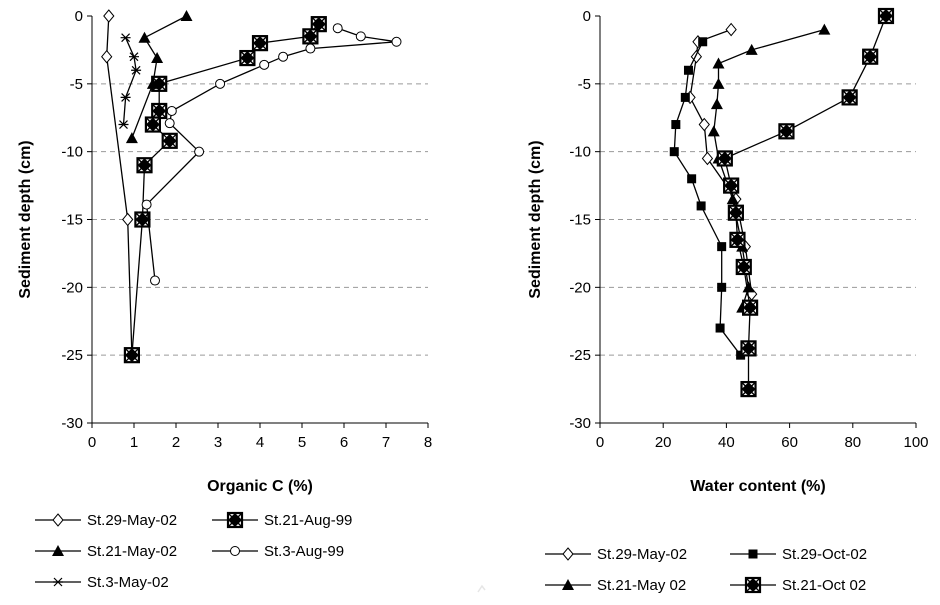 The image size is (940, 605). Describe the element at coordinates (260, 486) in the screenshot. I see `x-axis-title: Organic C (%)` at that location.